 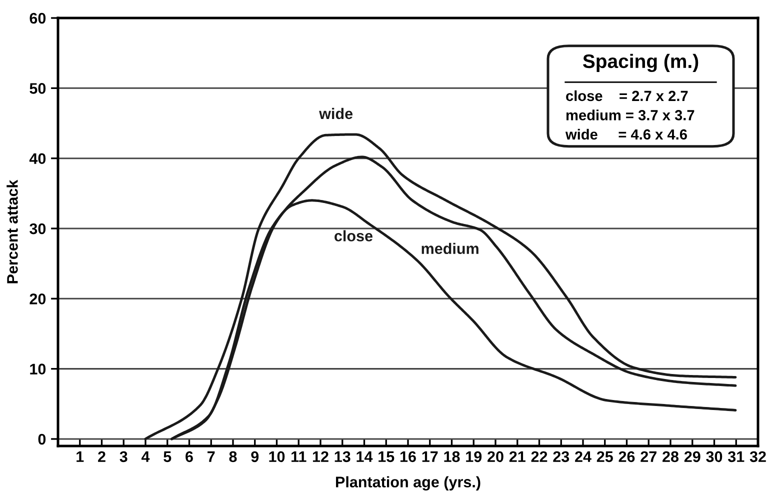 What do you see at coordinates (189, 456) in the screenshot?
I see `x-tick-label: 6` at bounding box center [189, 456].